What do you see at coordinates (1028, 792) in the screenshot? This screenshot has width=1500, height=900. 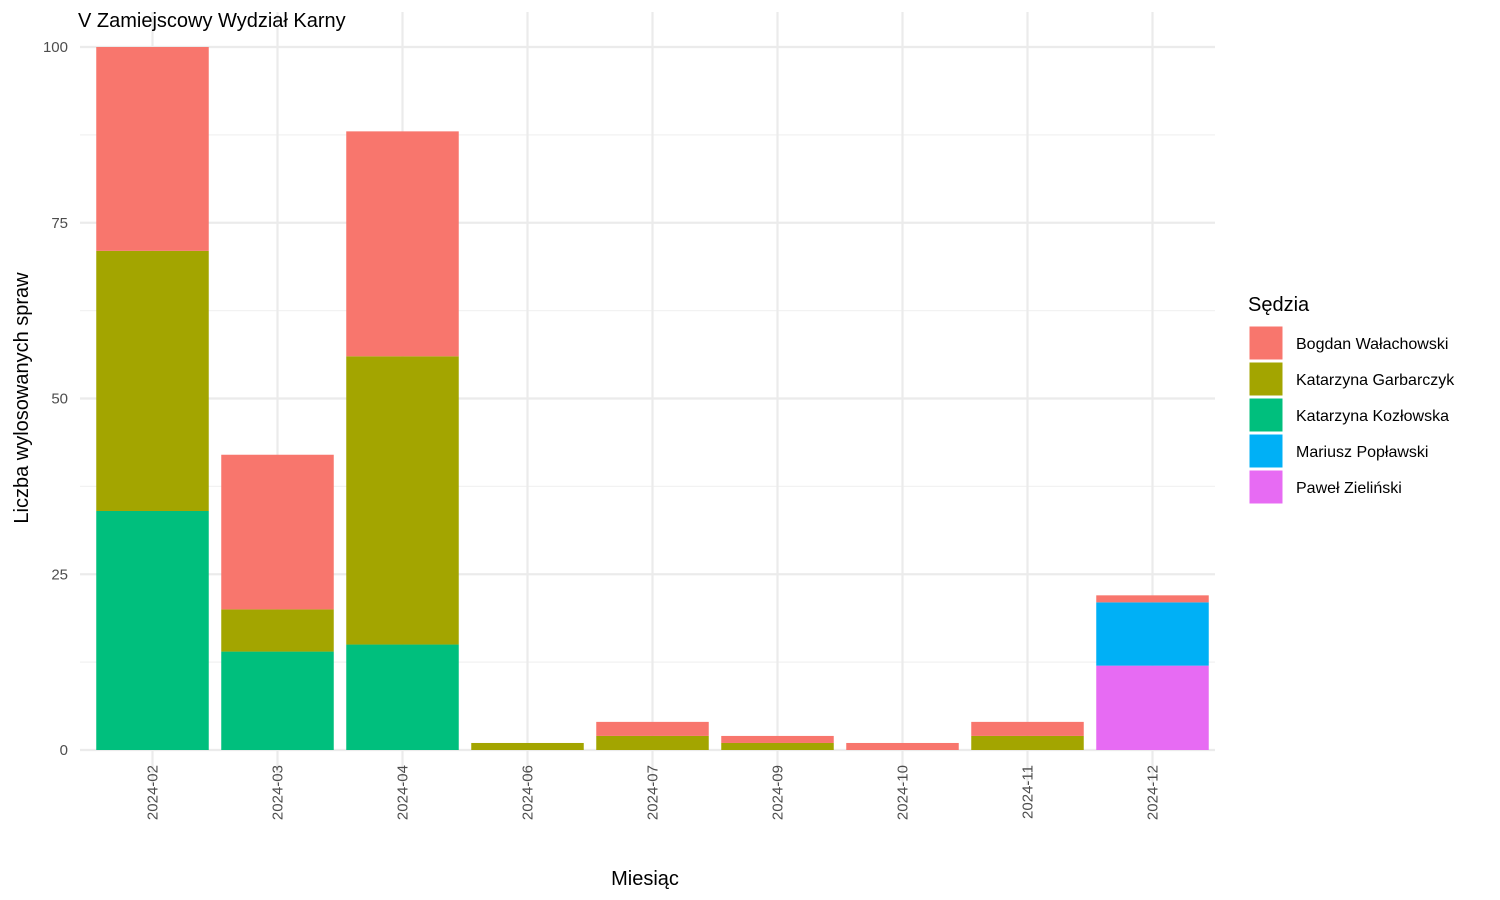 I see `x-tick-label: 2024-11` at bounding box center [1028, 792].